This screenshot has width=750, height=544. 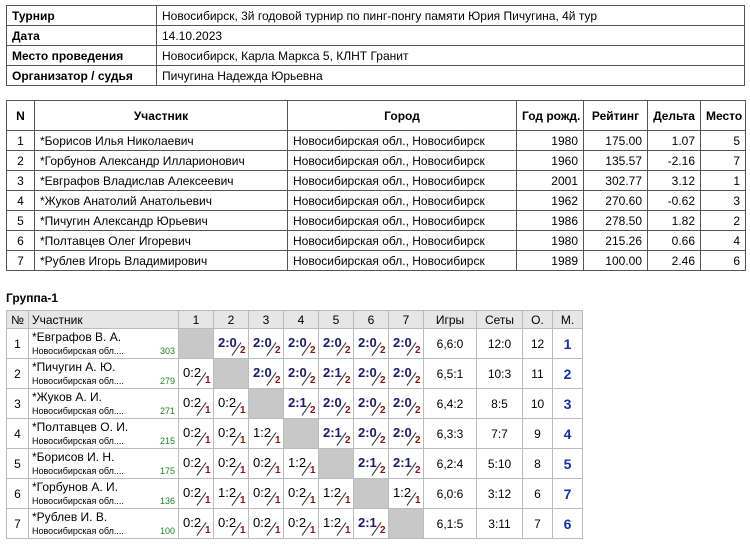 I want to click on participant-cell: 2.46, so click(x=674, y=260).